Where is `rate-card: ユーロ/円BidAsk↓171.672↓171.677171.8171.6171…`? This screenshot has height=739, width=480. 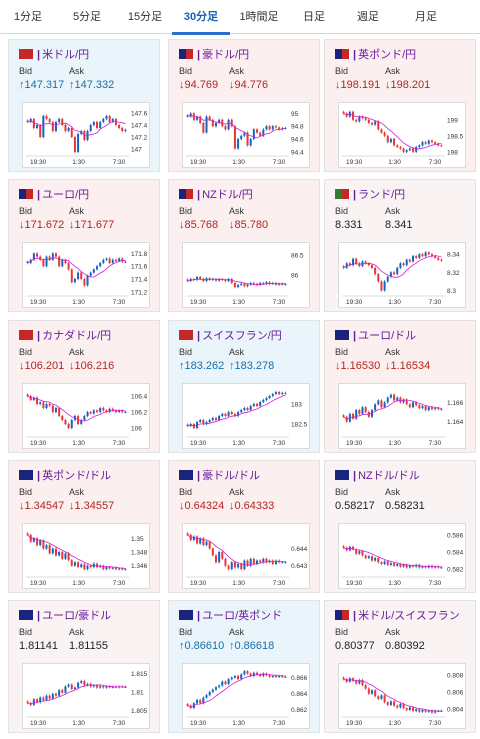
rate-card: ユーロ/円BidAsk↓171.672↓171.677171.8171.6171… is located at coordinates (84, 245).